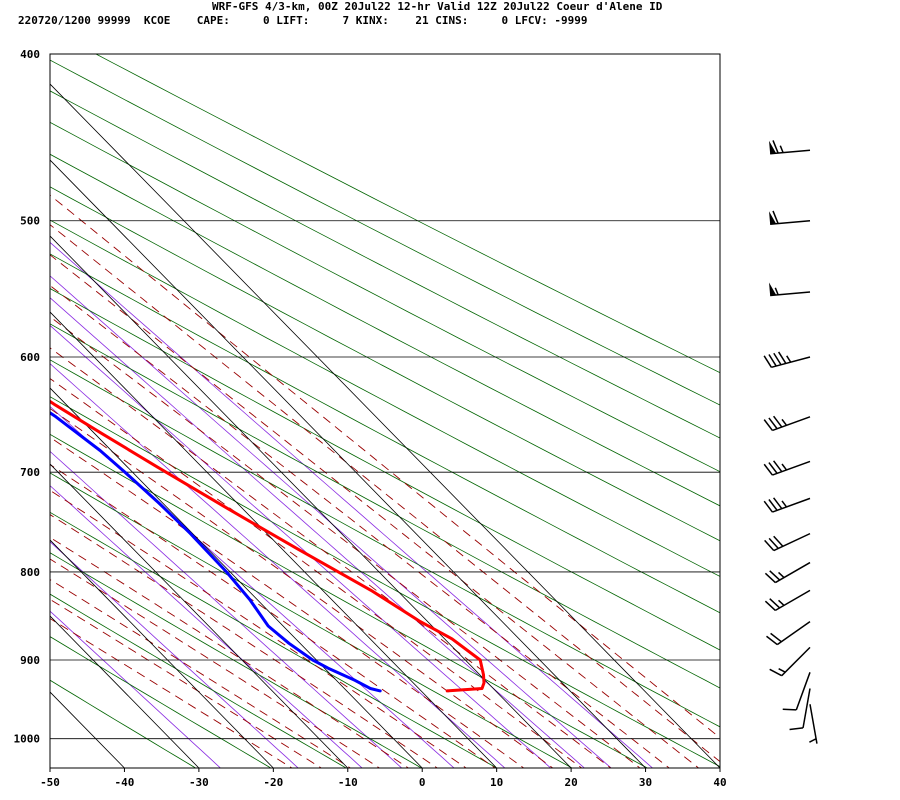 Image resolution: width=900 pixels, height=800 pixels. Describe the element at coordinates (30, 660) in the screenshot. I see `pressure-tick-label: 900` at that location.